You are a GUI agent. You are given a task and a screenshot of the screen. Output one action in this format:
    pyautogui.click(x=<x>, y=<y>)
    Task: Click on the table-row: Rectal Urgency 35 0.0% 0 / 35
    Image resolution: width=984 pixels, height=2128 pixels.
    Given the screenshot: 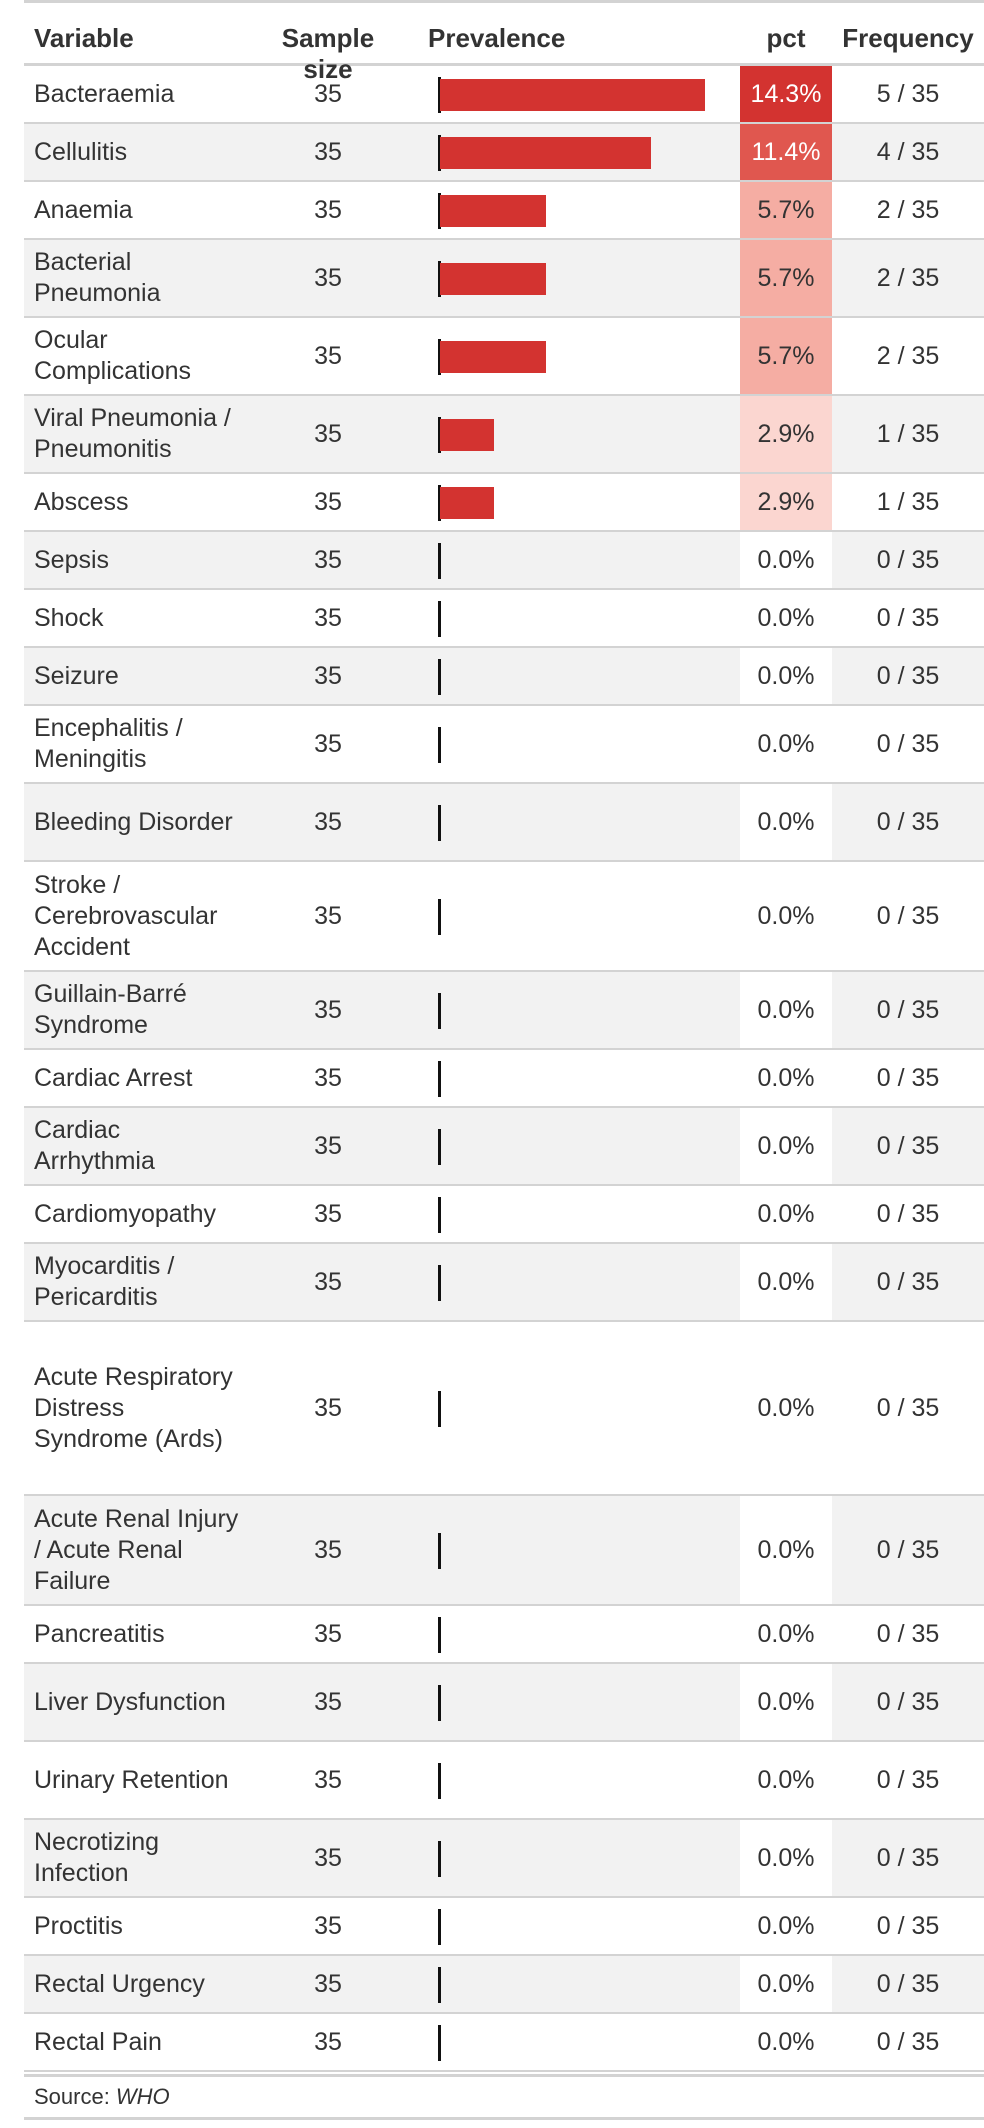 What is the action you would take?
    pyautogui.click(x=504, y=1985)
    